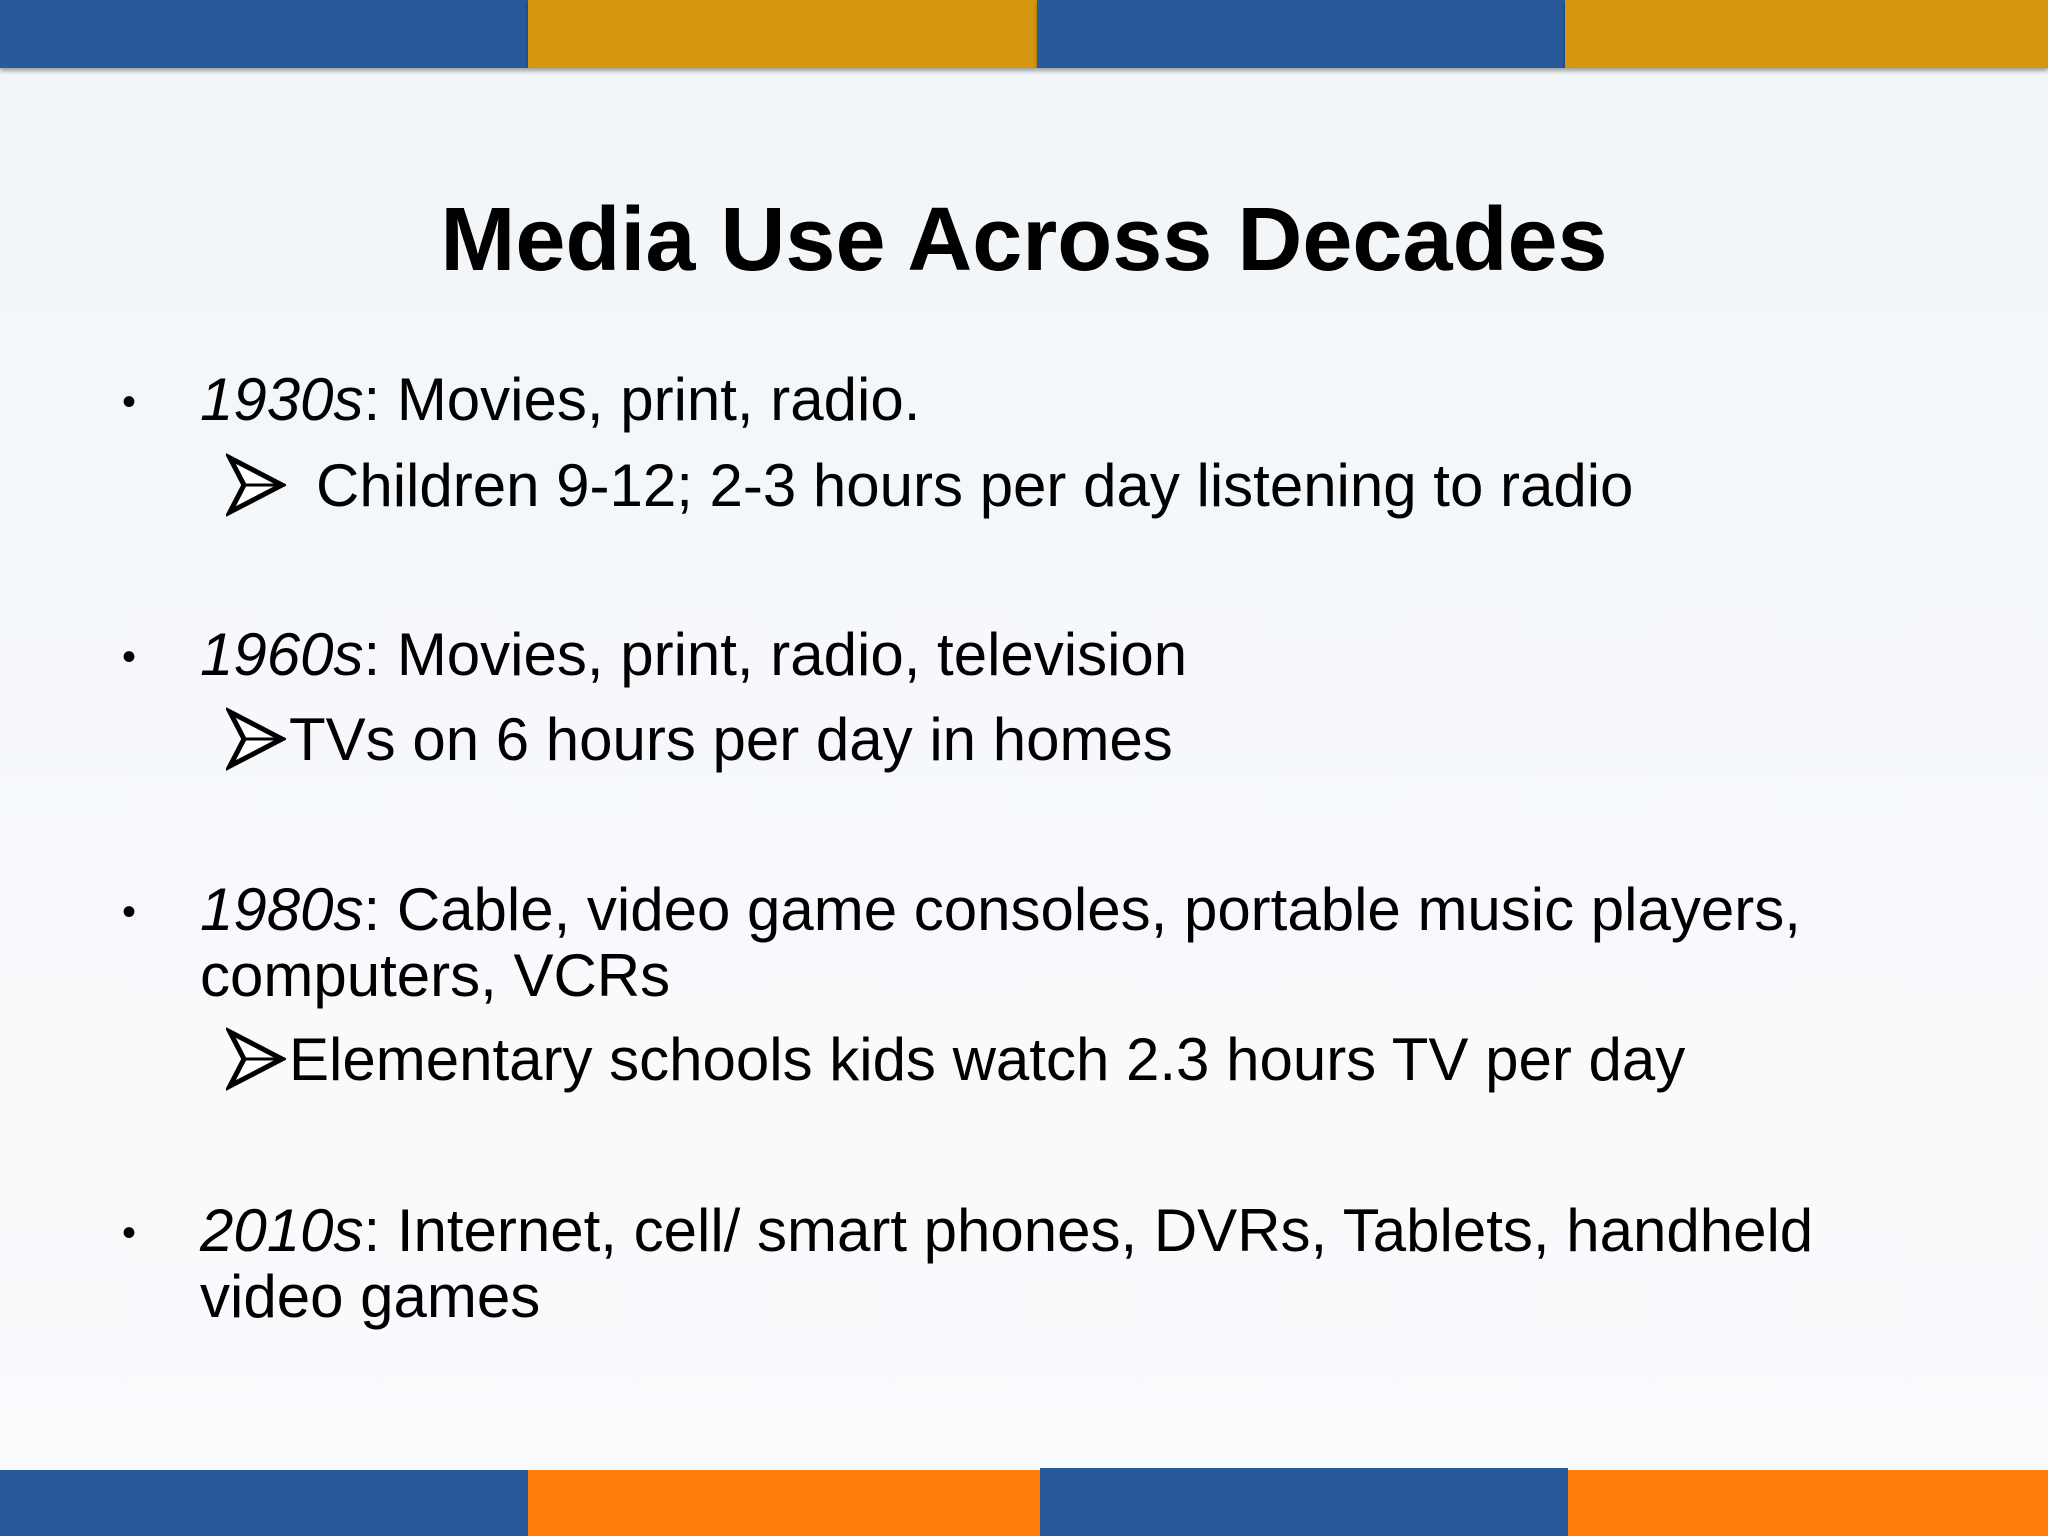  What do you see at coordinates (784, 1503) in the screenshot?
I see `bottom-band-orange-left` at bounding box center [784, 1503].